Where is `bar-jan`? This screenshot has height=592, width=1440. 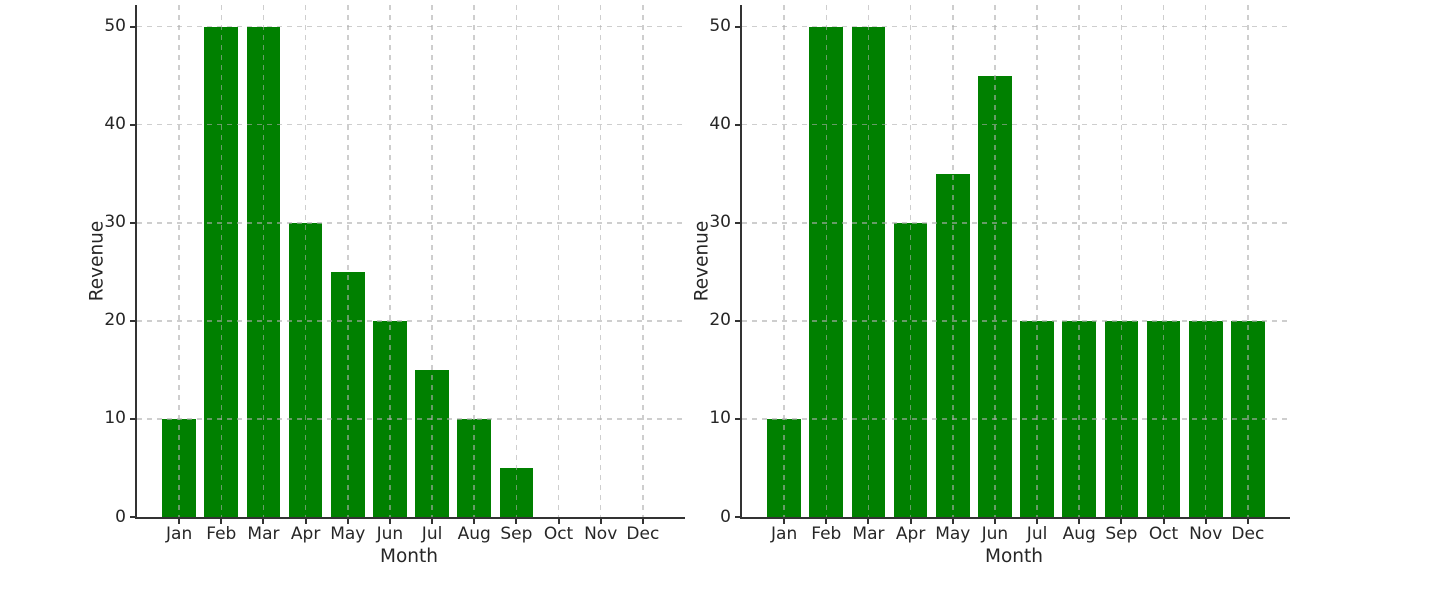 bar-jan is located at coordinates (784, 467).